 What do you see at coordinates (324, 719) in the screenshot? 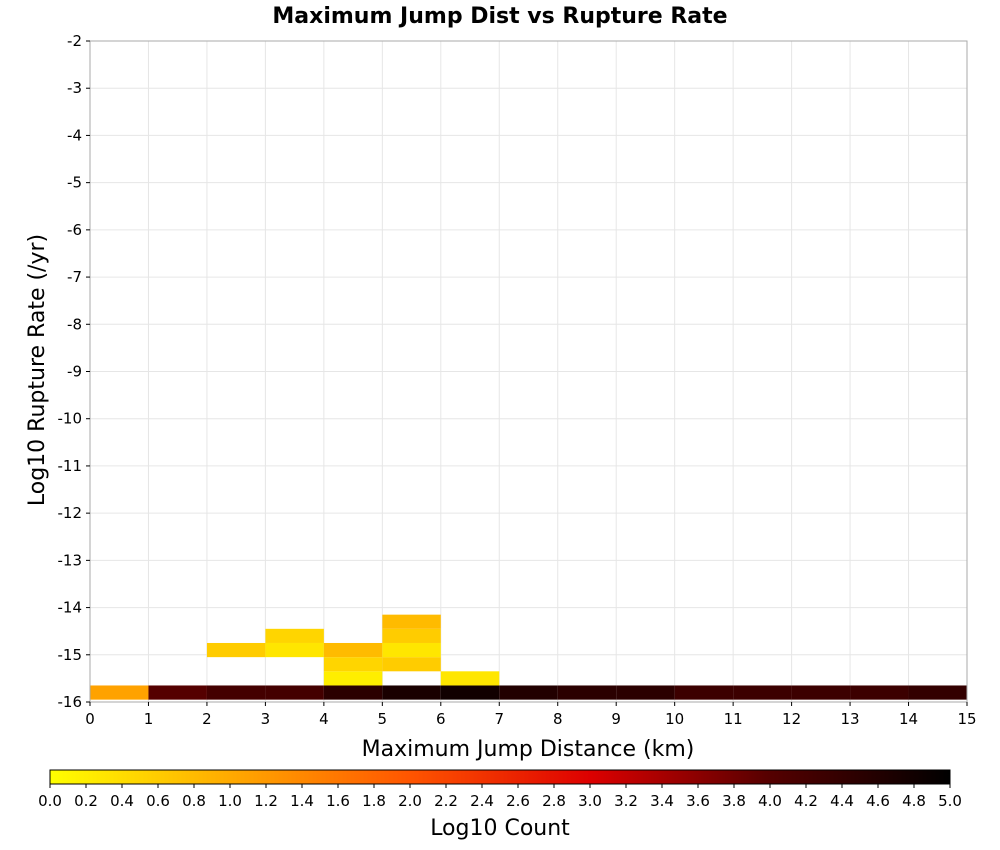
I see `x-tick-label: 4` at bounding box center [324, 719].